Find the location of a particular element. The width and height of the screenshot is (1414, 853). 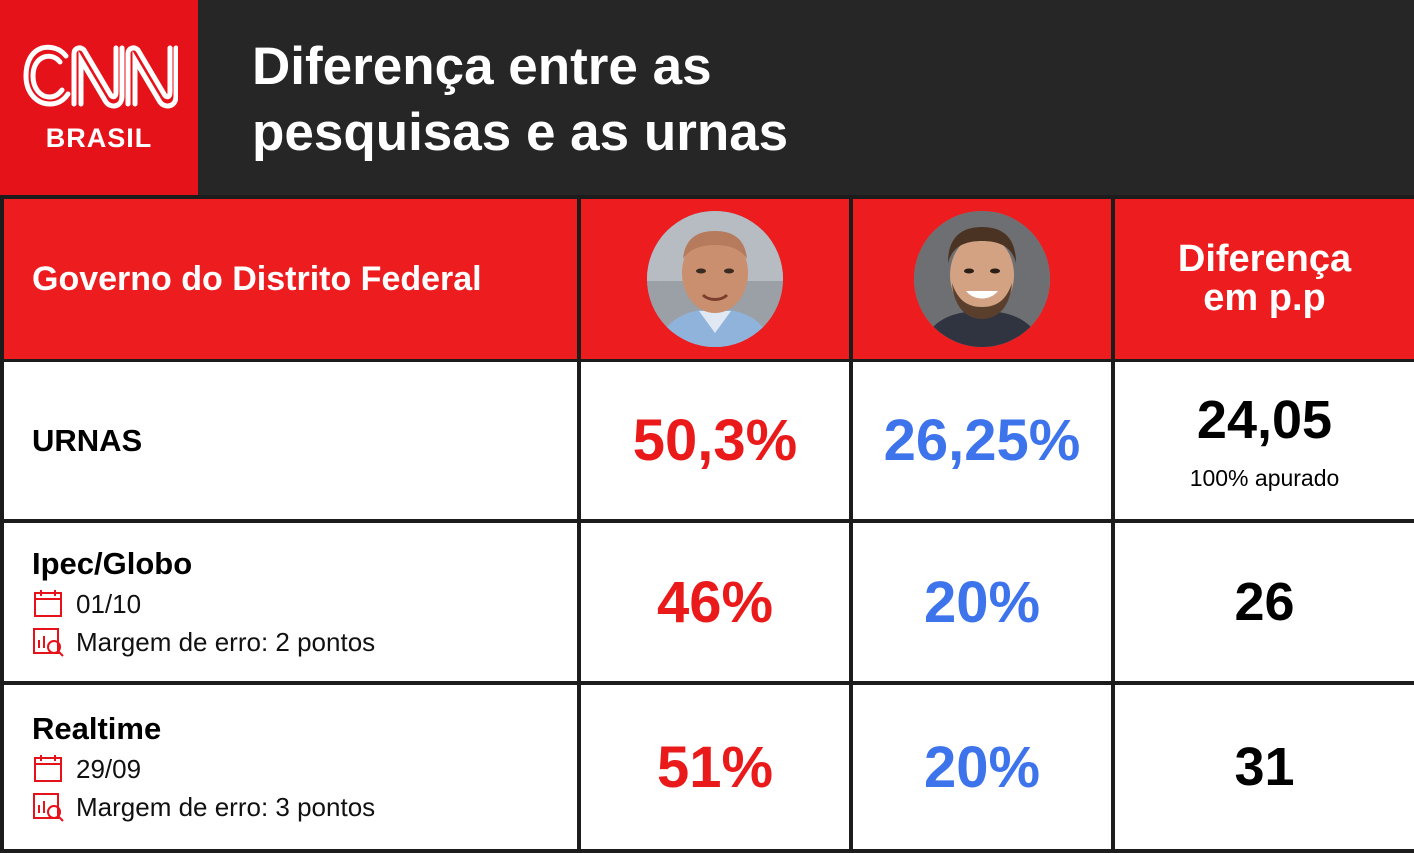

diff-header: Diferença em p.p is located at coordinates (1264, 279).